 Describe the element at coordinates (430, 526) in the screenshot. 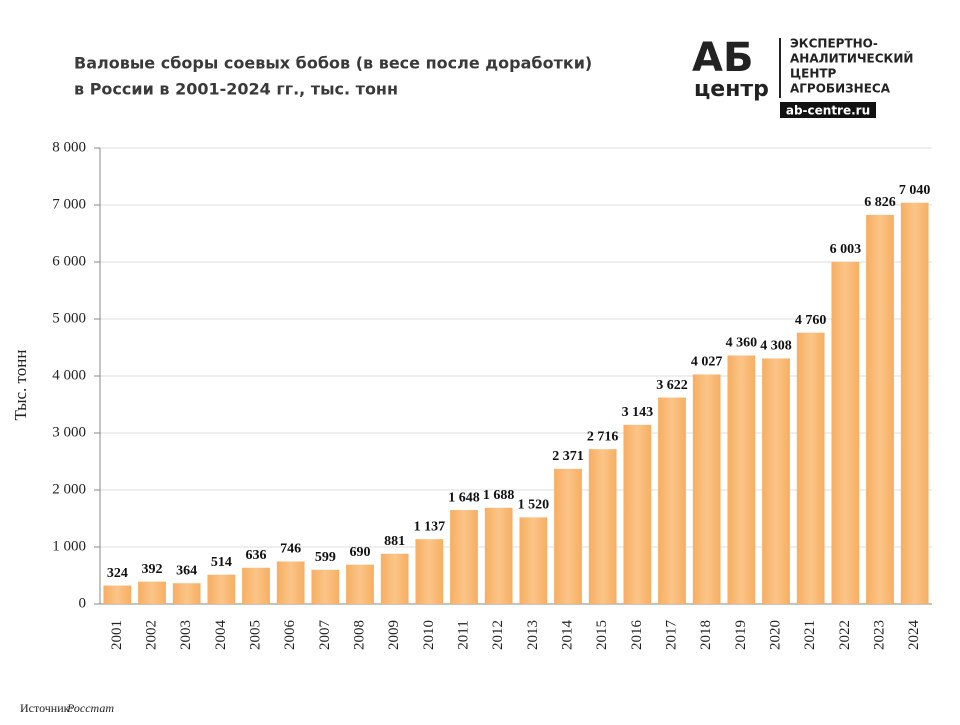

I see `value-label: 1 137` at that location.